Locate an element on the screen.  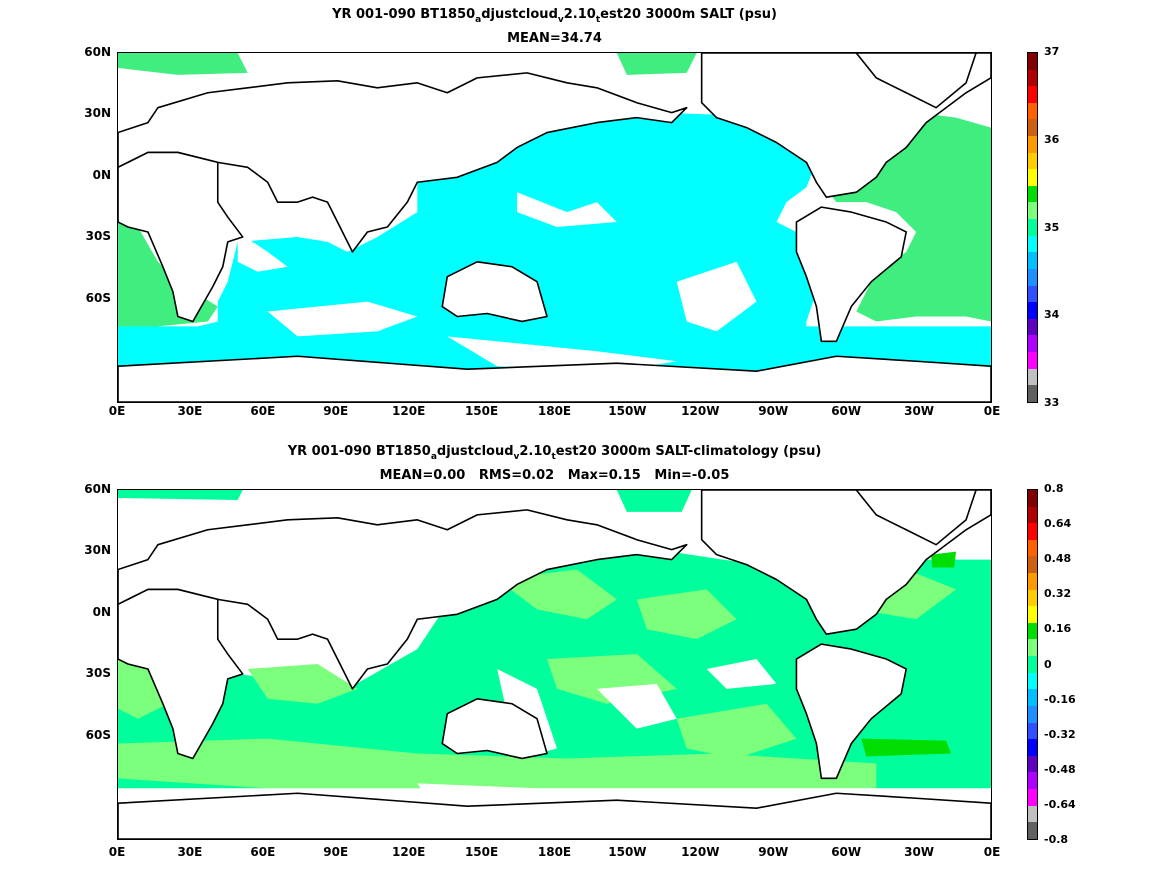
top-lon-label: 60E is located at coordinates (263, 411).